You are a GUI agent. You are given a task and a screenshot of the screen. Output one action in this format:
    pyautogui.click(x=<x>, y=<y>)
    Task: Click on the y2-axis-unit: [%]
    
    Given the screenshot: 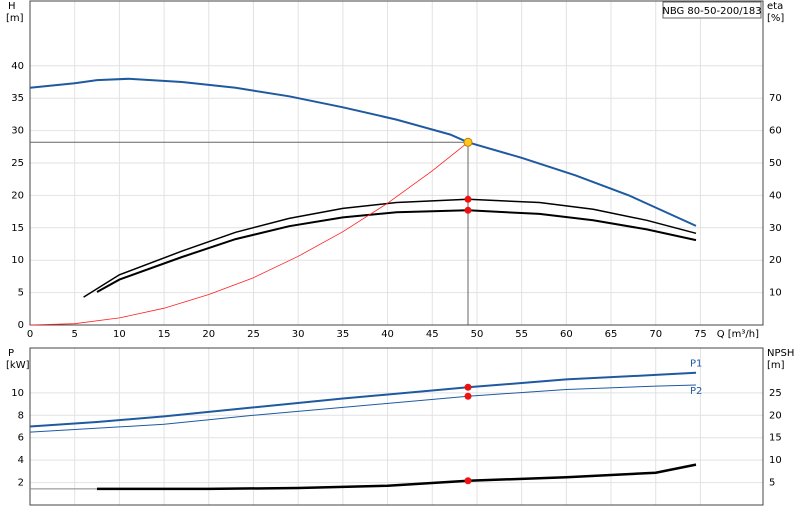 What is the action you would take?
    pyautogui.click(x=775, y=18)
    